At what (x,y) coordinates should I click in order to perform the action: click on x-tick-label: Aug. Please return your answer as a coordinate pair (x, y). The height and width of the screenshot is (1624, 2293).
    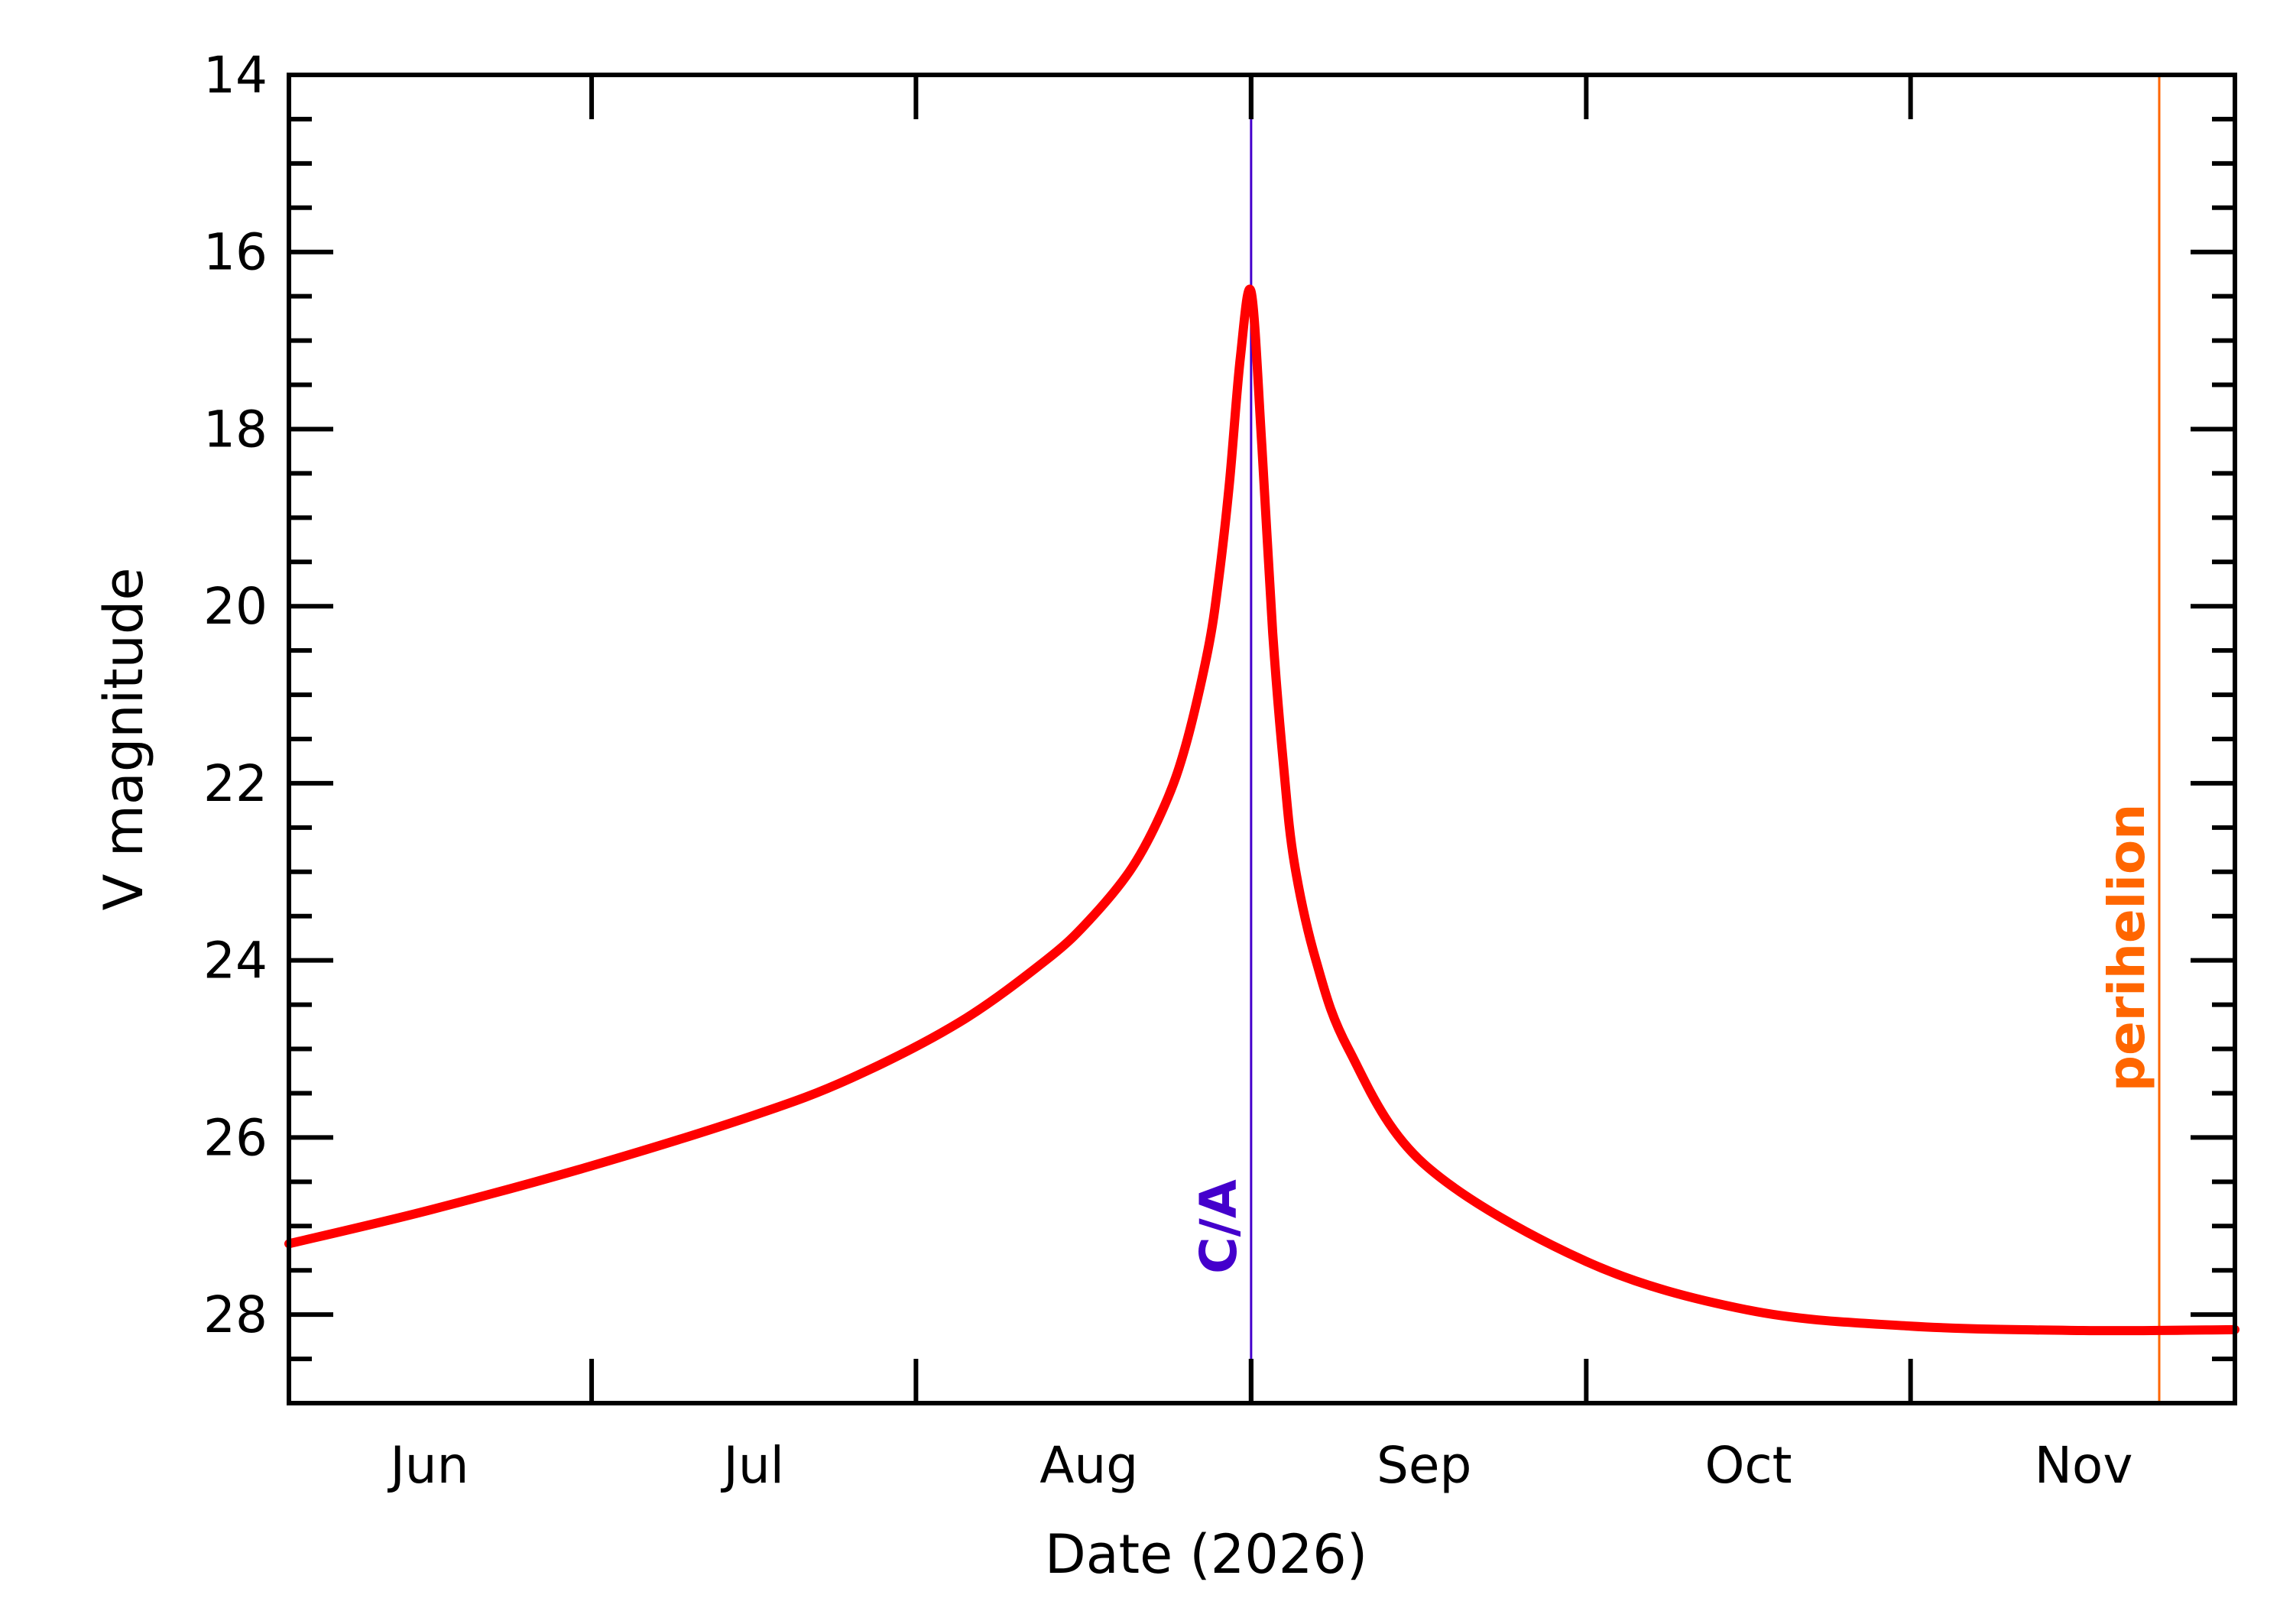
    Looking at the image, I should click on (1088, 1465).